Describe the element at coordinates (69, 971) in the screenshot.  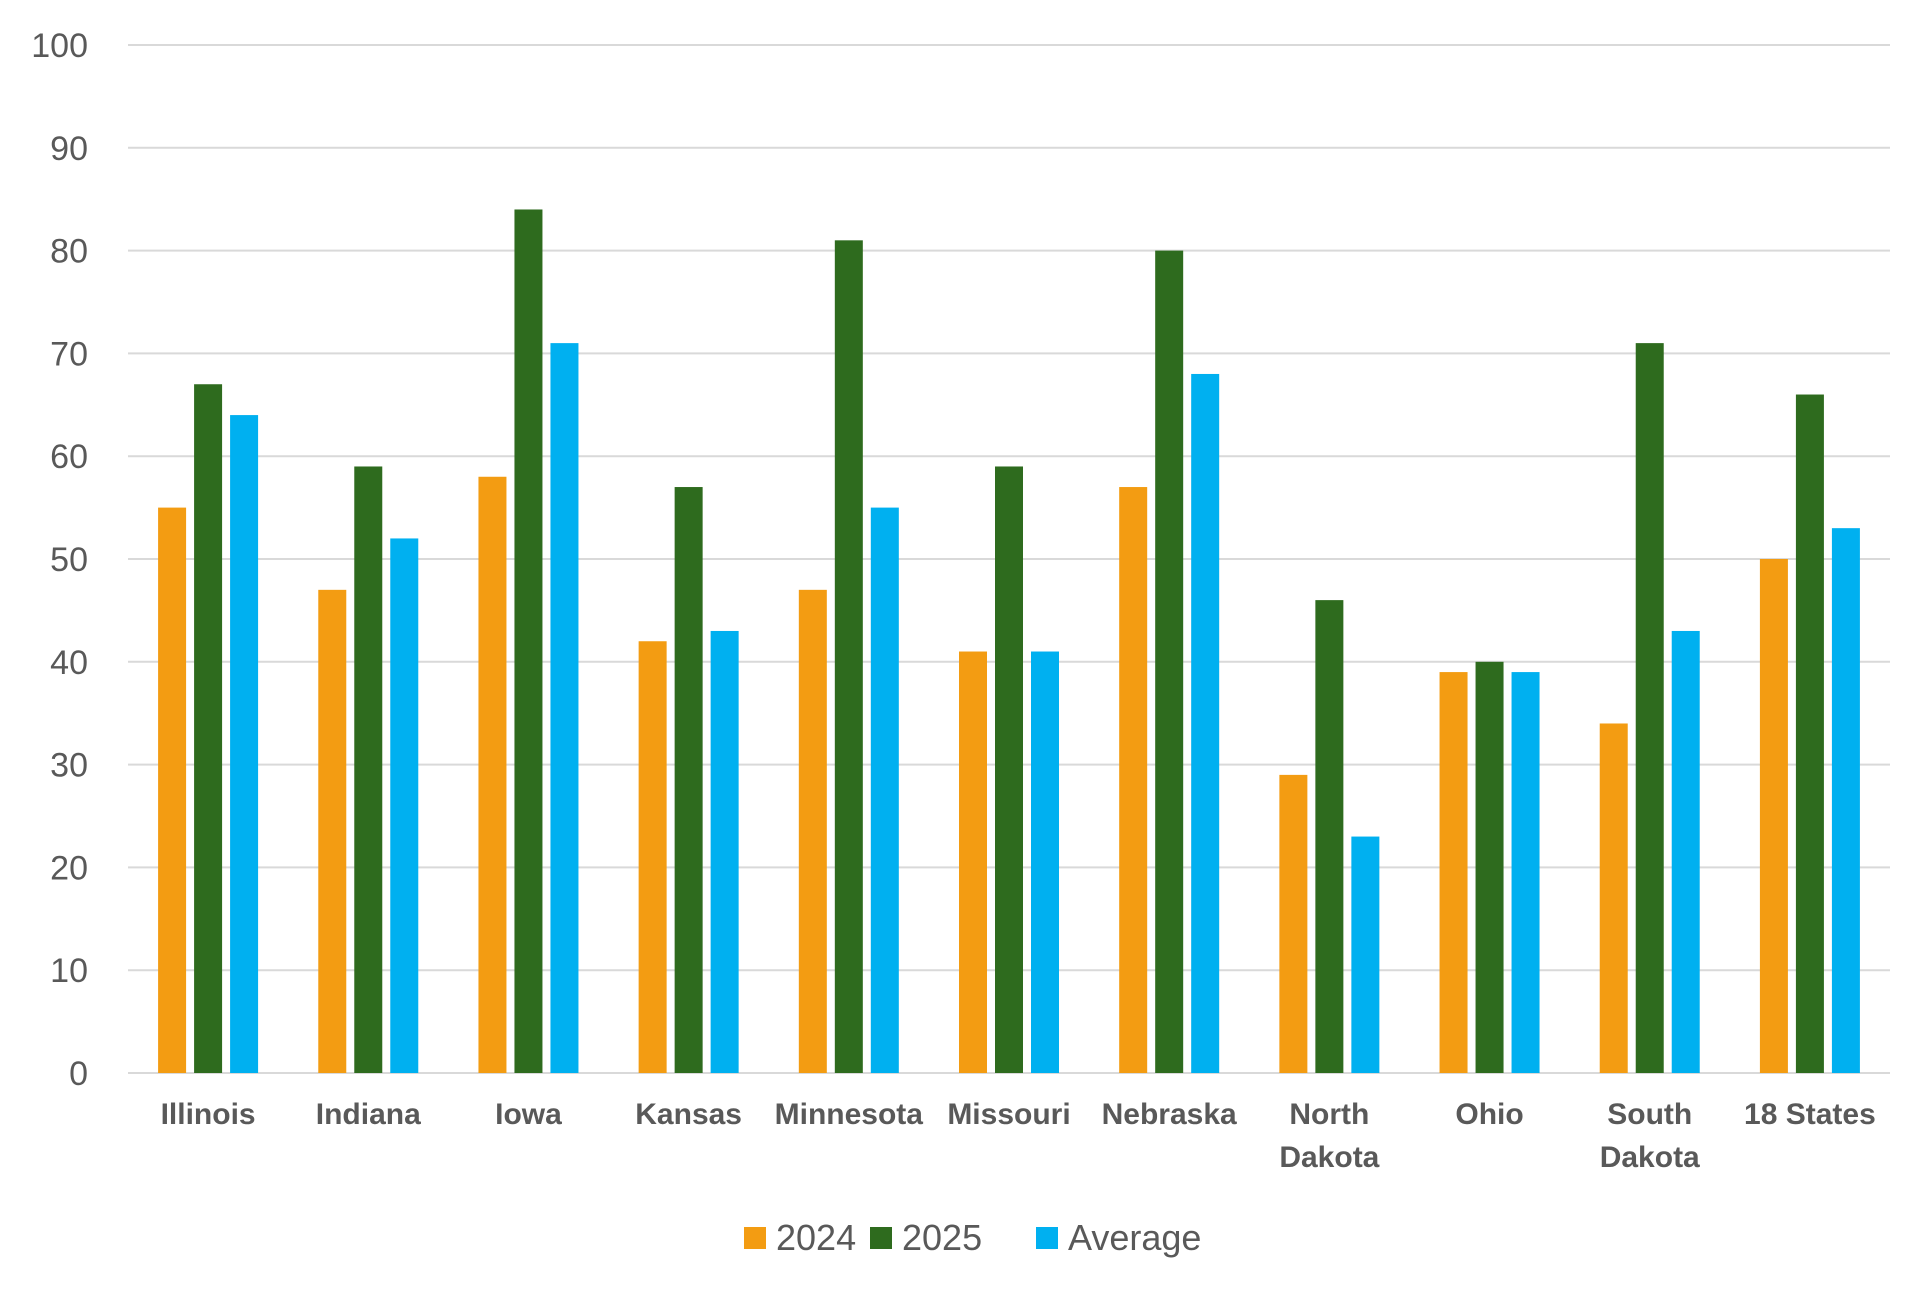
I see `y-tick-label: 10` at that location.